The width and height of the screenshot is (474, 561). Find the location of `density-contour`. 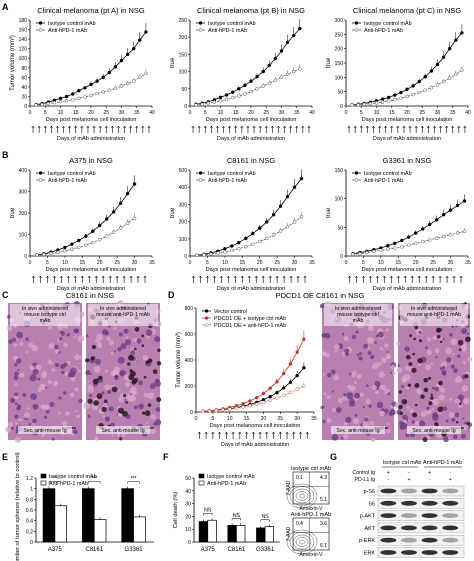

density-contour is located at coordinates (302, 496).